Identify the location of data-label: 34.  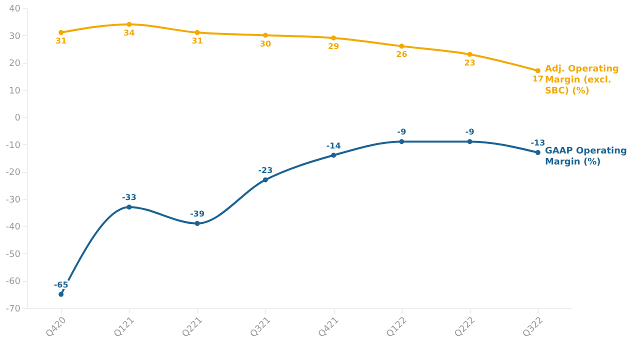
(130, 33).